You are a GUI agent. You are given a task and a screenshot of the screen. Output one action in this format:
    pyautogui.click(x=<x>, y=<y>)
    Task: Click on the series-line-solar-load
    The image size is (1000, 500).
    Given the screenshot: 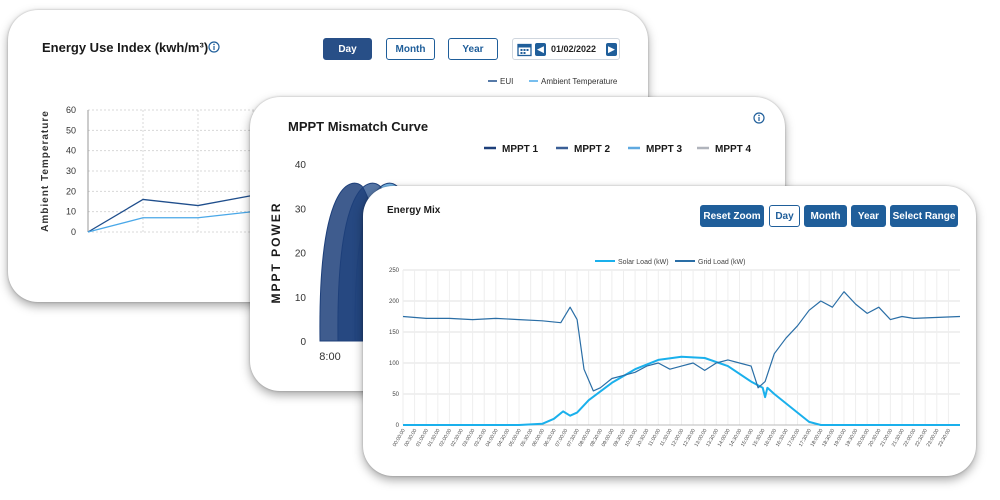 What is the action you would take?
    pyautogui.click(x=681, y=390)
    